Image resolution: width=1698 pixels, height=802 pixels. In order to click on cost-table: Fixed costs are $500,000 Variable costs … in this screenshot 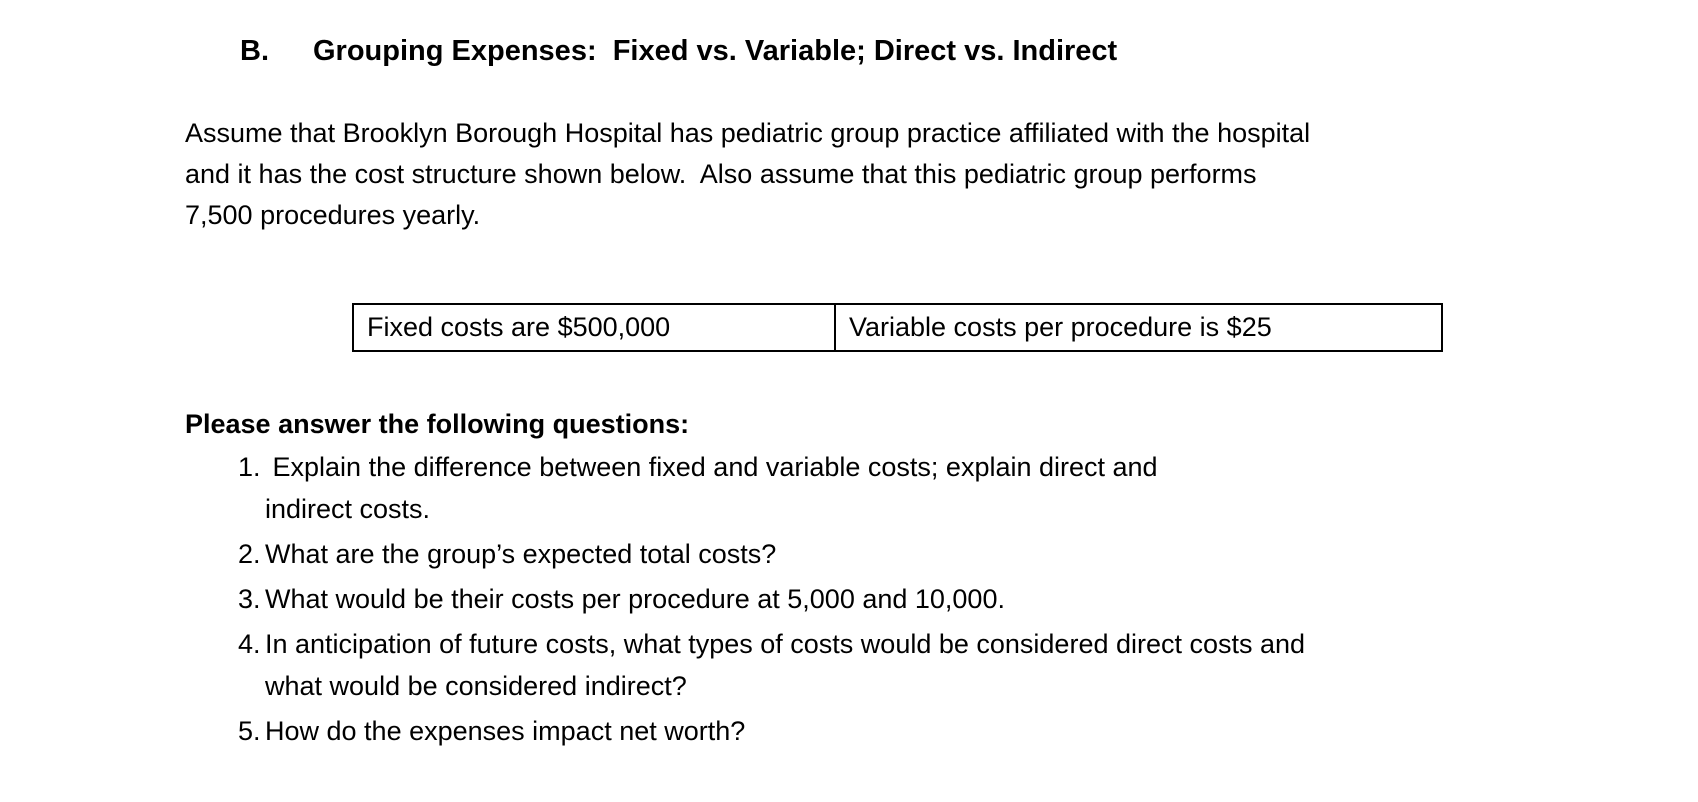, I will do `click(897, 327)`.